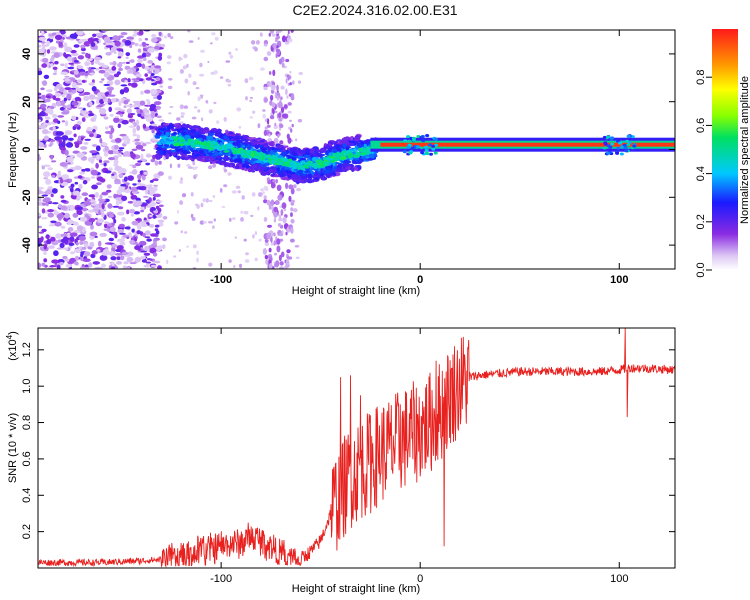 This screenshot has height=600, width=750. Describe the element at coordinates (701, 125) in the screenshot. I see `colorbar-tick-label: 0.6` at that location.